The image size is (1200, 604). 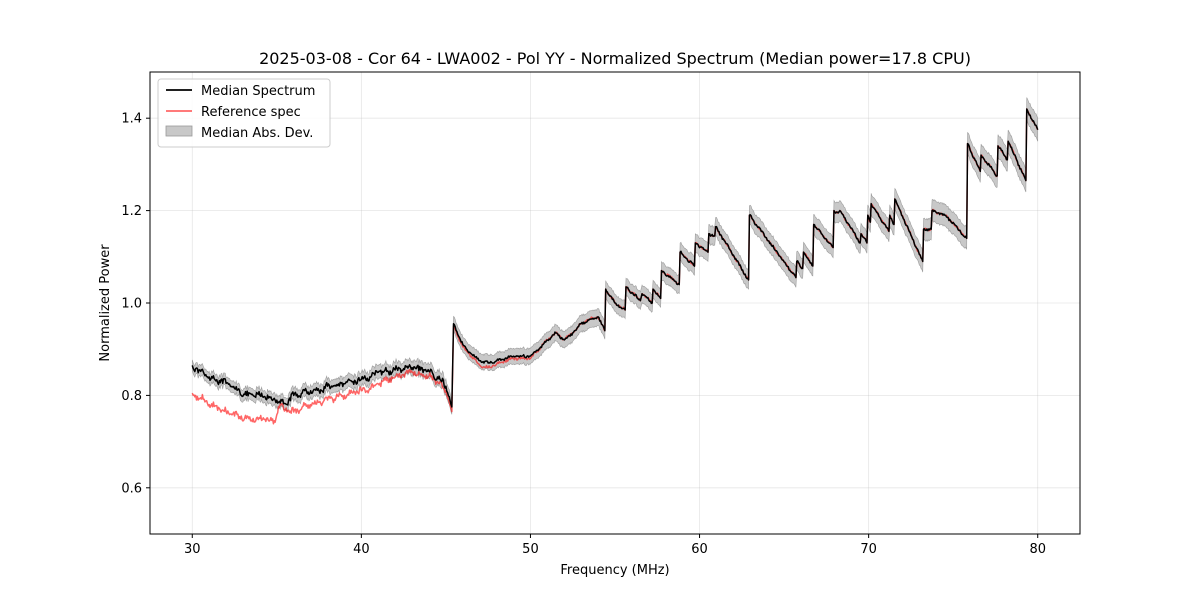 I want to click on x-tick-label: 60, so click(x=699, y=549).